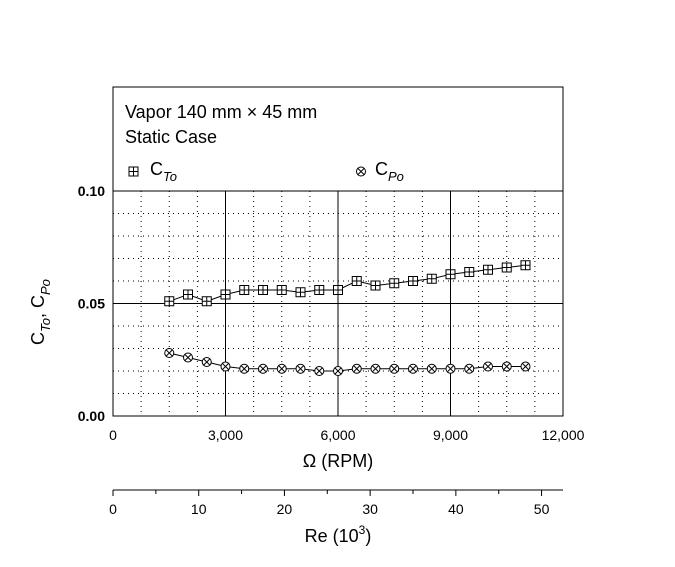 The width and height of the screenshot is (675, 567). Describe the element at coordinates (456, 509) in the screenshot. I see `secondary-axis-tick-label: 40` at that location.